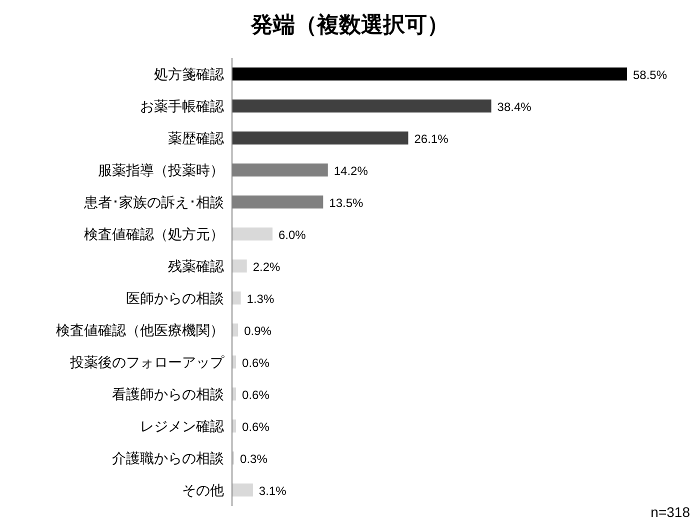 Image resolution: width=700 pixels, height=525 pixels. What do you see at coordinates (349, 24) in the screenshot?
I see `chart-title: 発端（複数選択可）` at bounding box center [349, 24].